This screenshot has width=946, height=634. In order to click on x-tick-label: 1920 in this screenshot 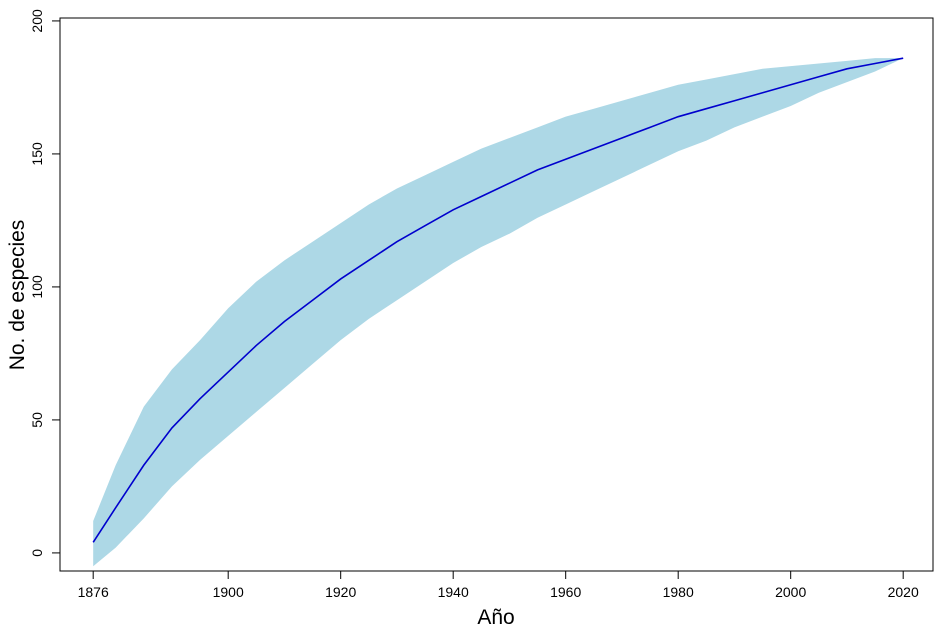, I will do `click(340, 592)`.